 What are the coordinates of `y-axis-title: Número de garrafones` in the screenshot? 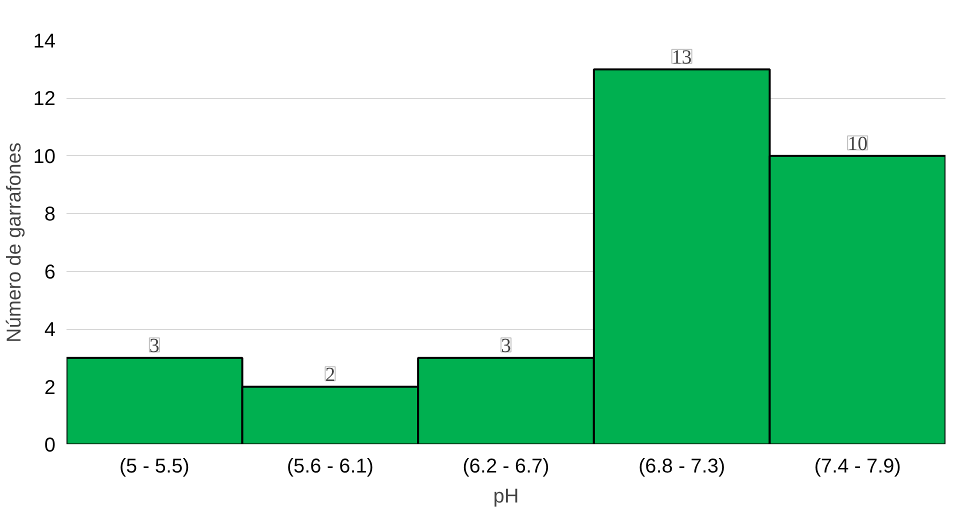 It's located at (14, 242).